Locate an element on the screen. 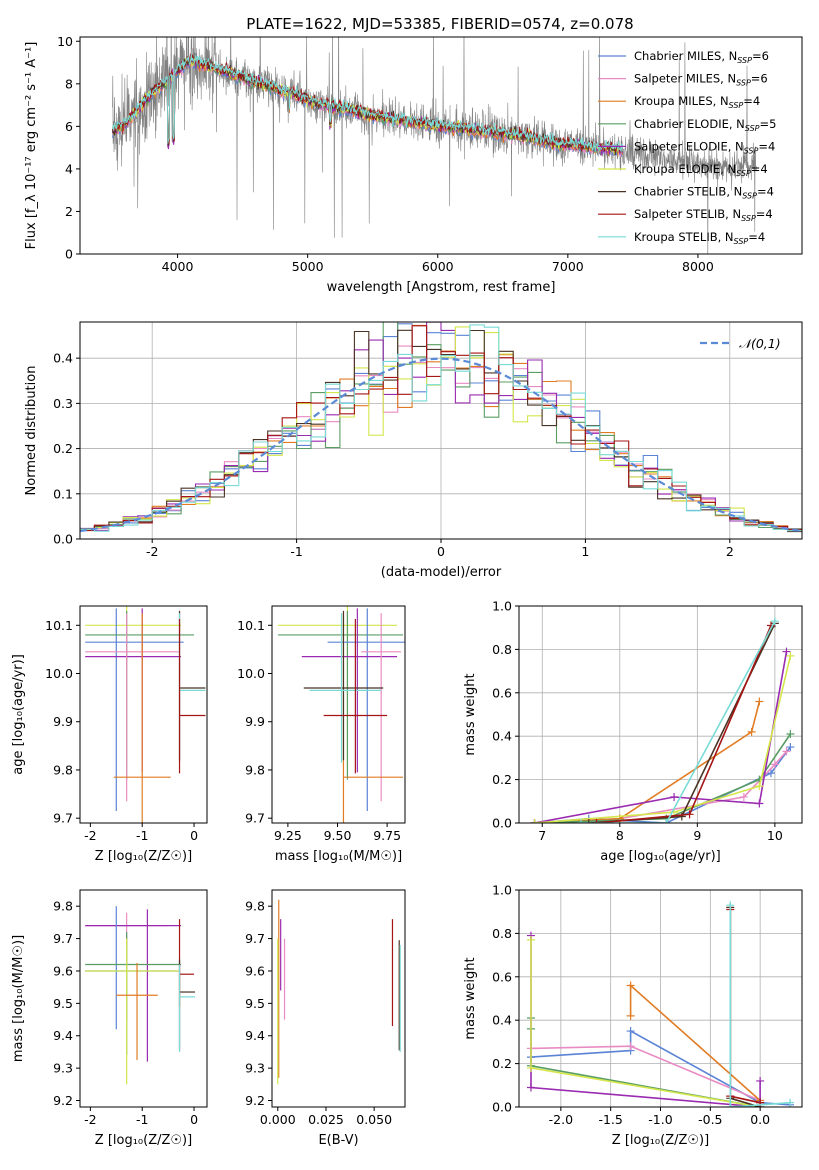 This screenshot has height=1170, width=819. x-tick-label: 9.25 is located at coordinates (288, 835).